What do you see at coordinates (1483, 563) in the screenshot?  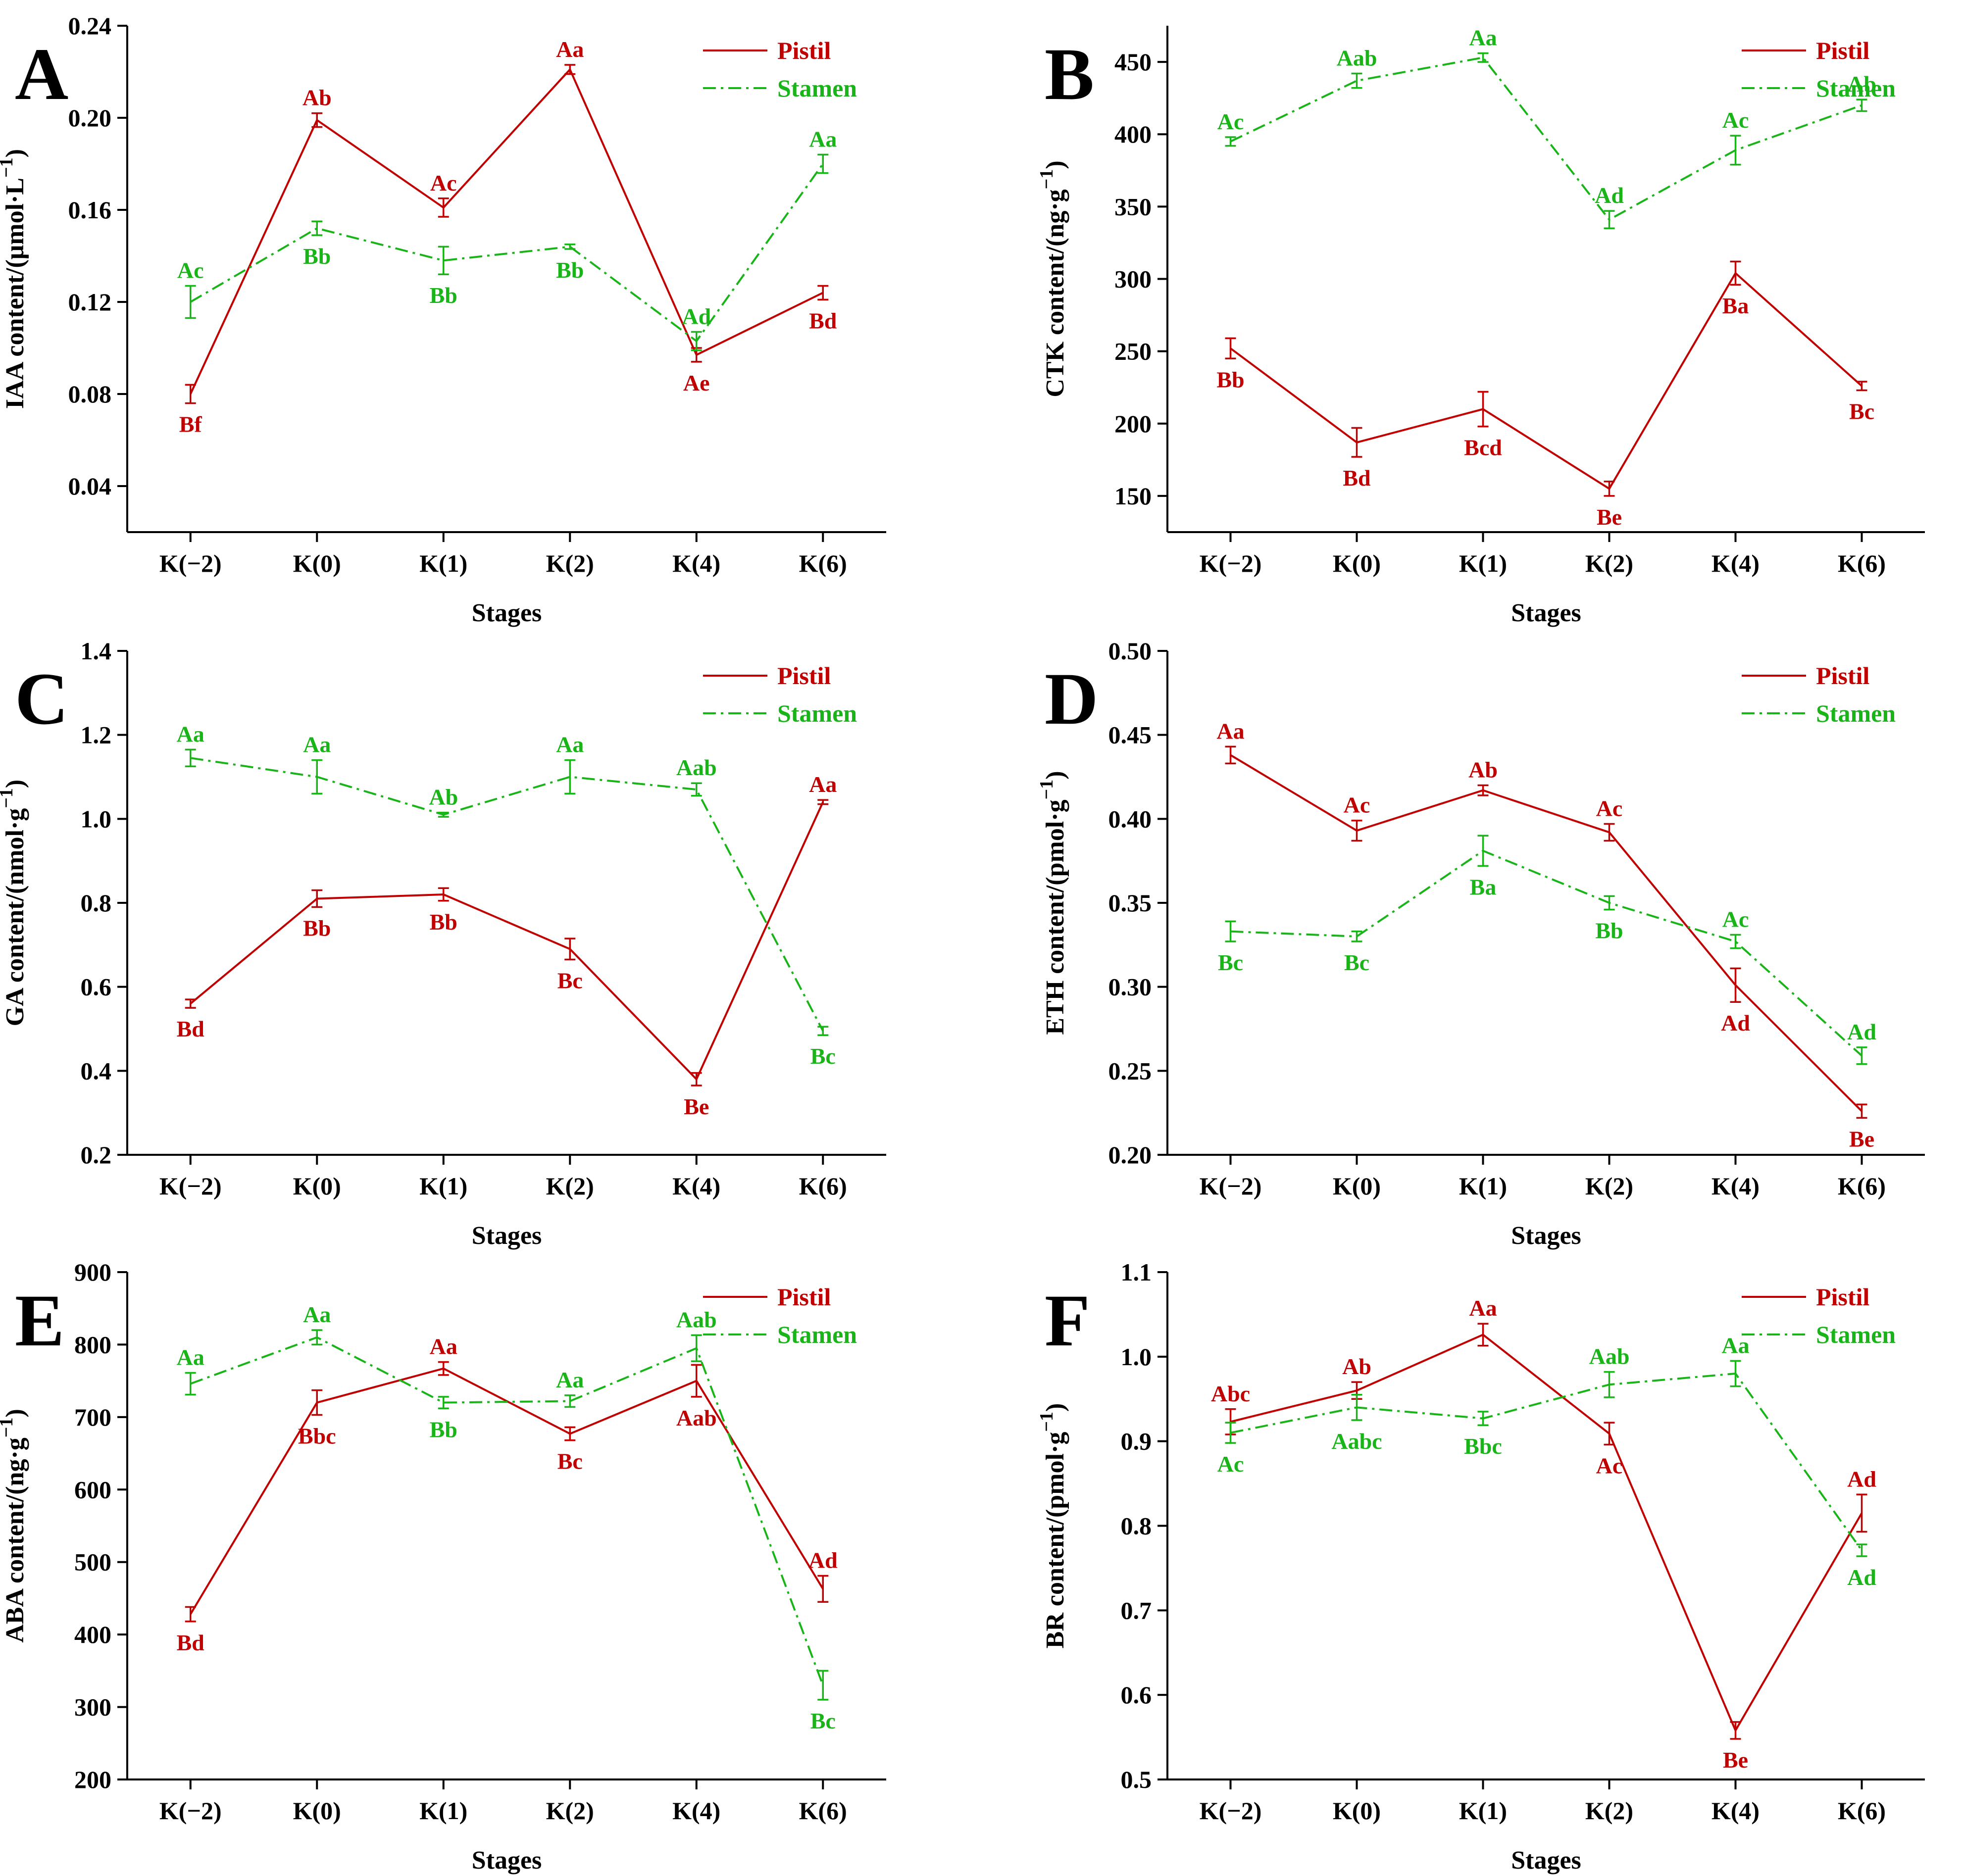 I see `x-tick-label: K(1)` at bounding box center [1483, 563].